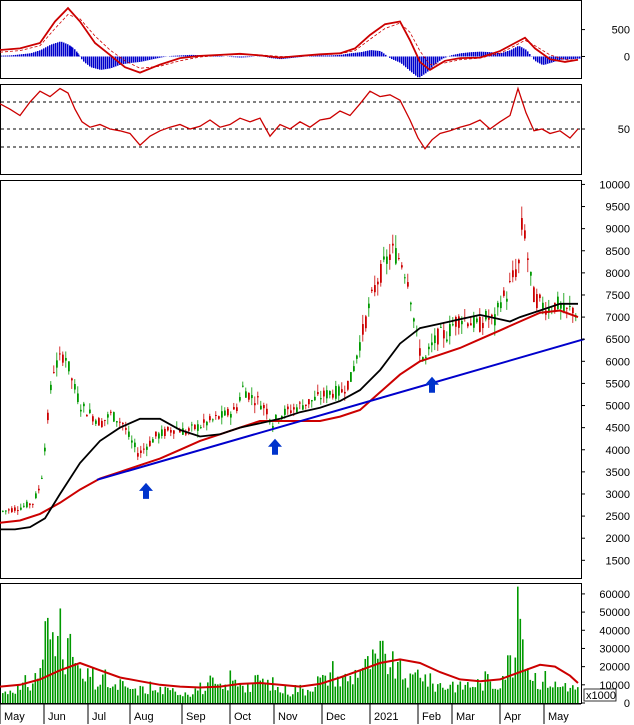 This screenshot has height=725, width=634. I want to click on y-tick-label: 1500, so click(618, 561).